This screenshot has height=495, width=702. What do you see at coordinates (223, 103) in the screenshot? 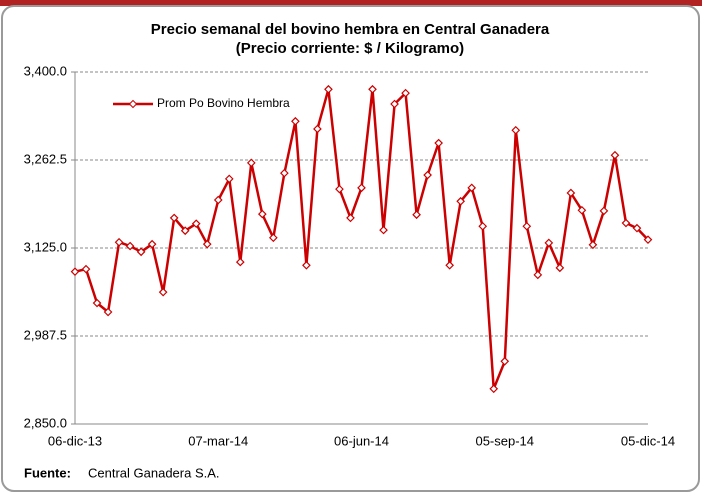
I see `legend-label: Prom Po Bovino Hembra` at bounding box center [223, 103].